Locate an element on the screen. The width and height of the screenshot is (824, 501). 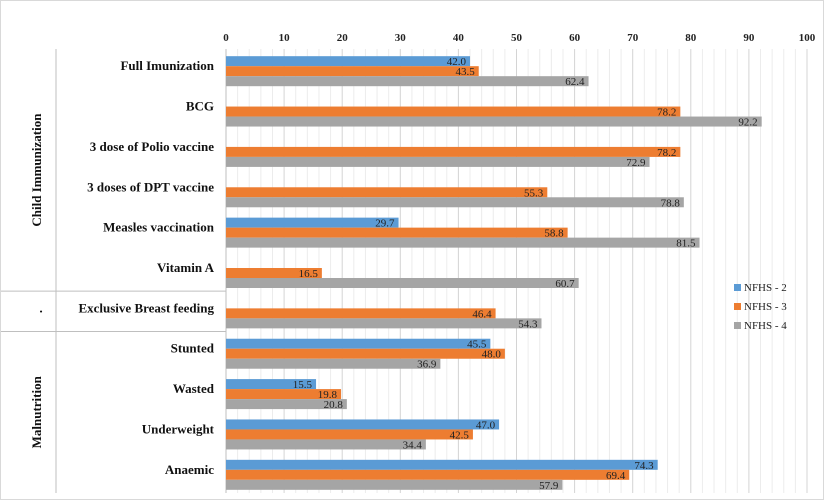
data-label: 47.0 is located at coordinates (486, 425).